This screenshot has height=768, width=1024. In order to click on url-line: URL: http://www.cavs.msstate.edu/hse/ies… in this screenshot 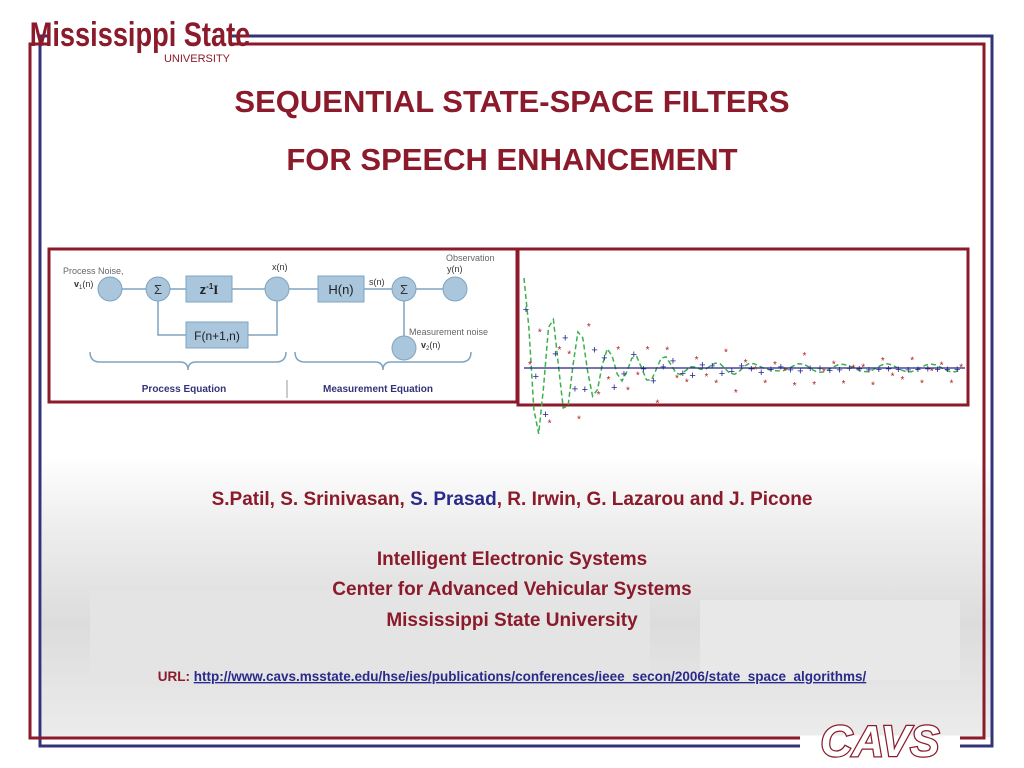, I will do `click(512, 676)`.